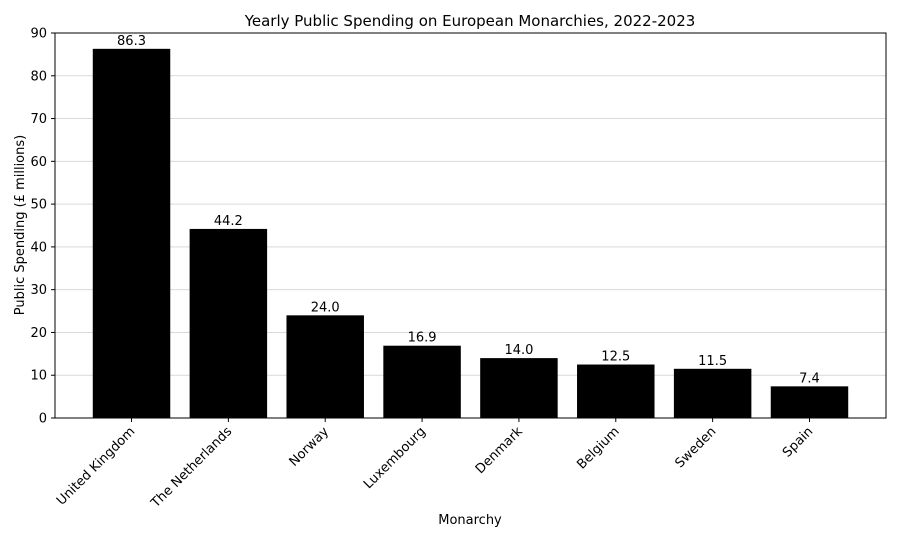 The width and height of the screenshot is (900, 544). I want to click on x-tick-label: Spain, so click(798, 442).